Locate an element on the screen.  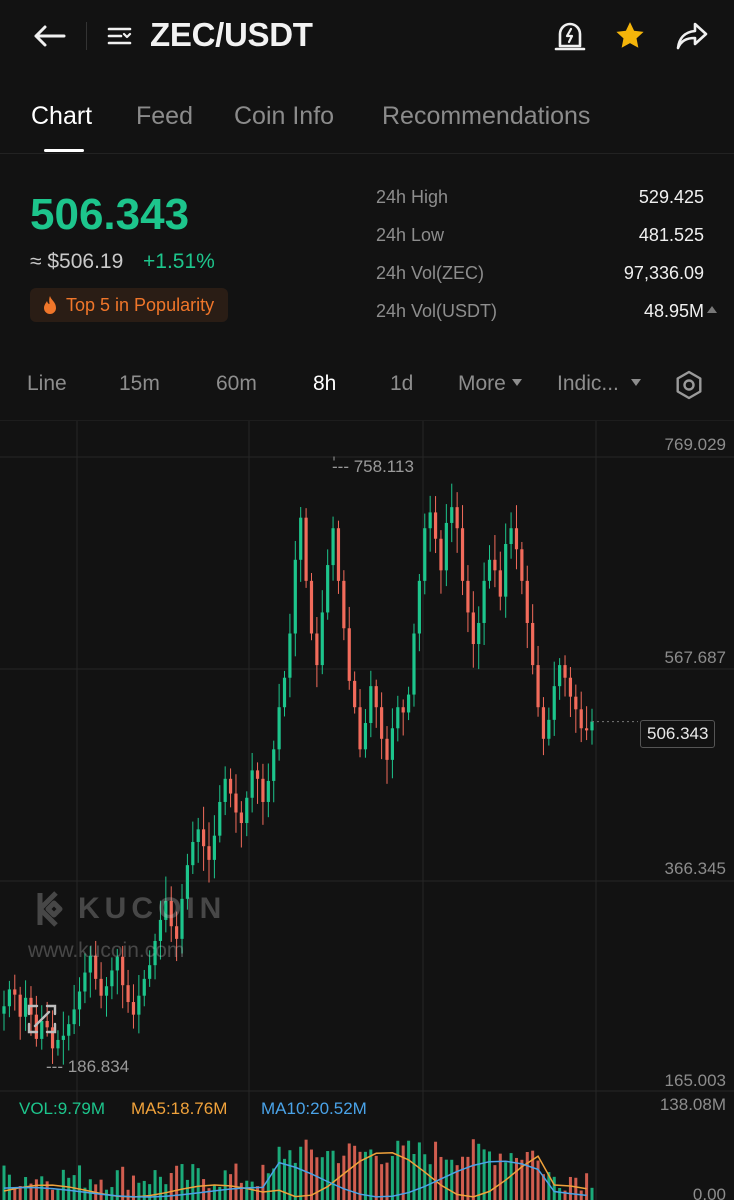
tab-feed: Feed is located at coordinates (164, 116).